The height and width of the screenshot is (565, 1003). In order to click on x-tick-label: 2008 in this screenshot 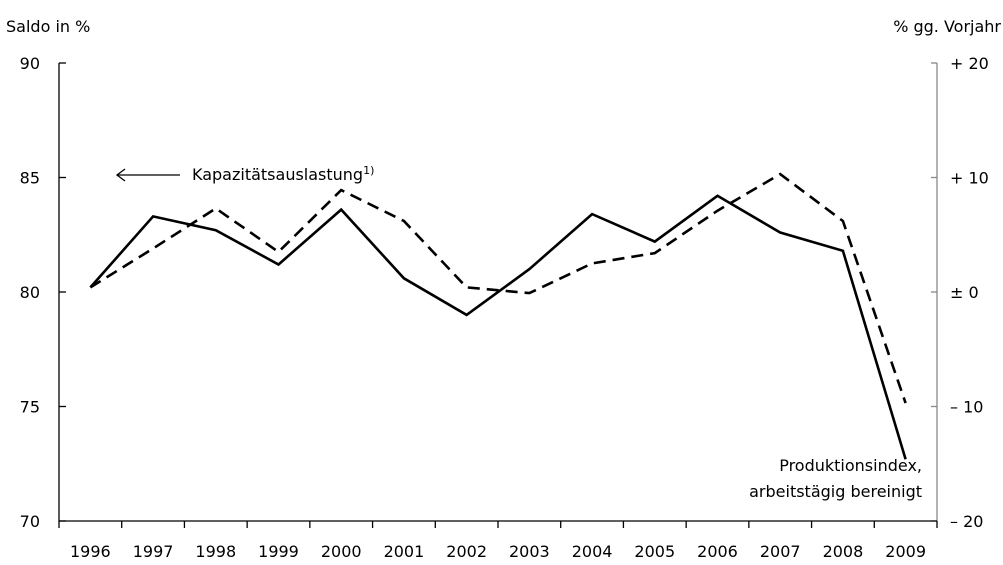, I will do `click(843, 551)`.